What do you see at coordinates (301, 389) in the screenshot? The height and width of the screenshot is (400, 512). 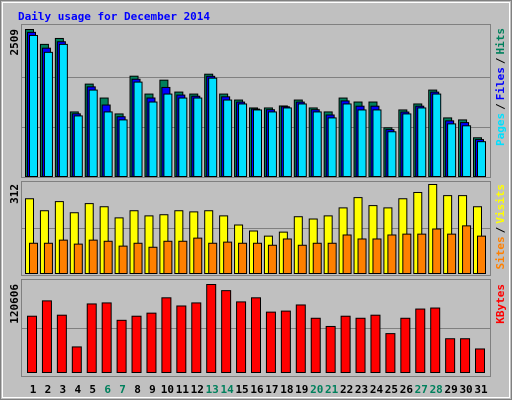 I see `x-tick-label: 19` at bounding box center [301, 389].